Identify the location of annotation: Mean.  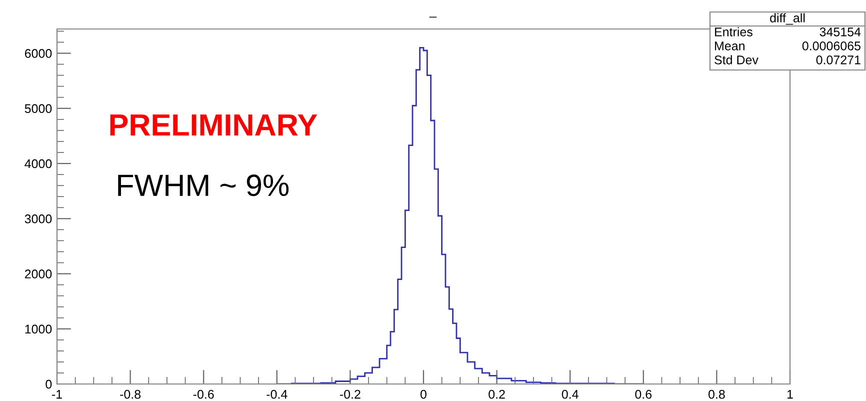
(729, 46).